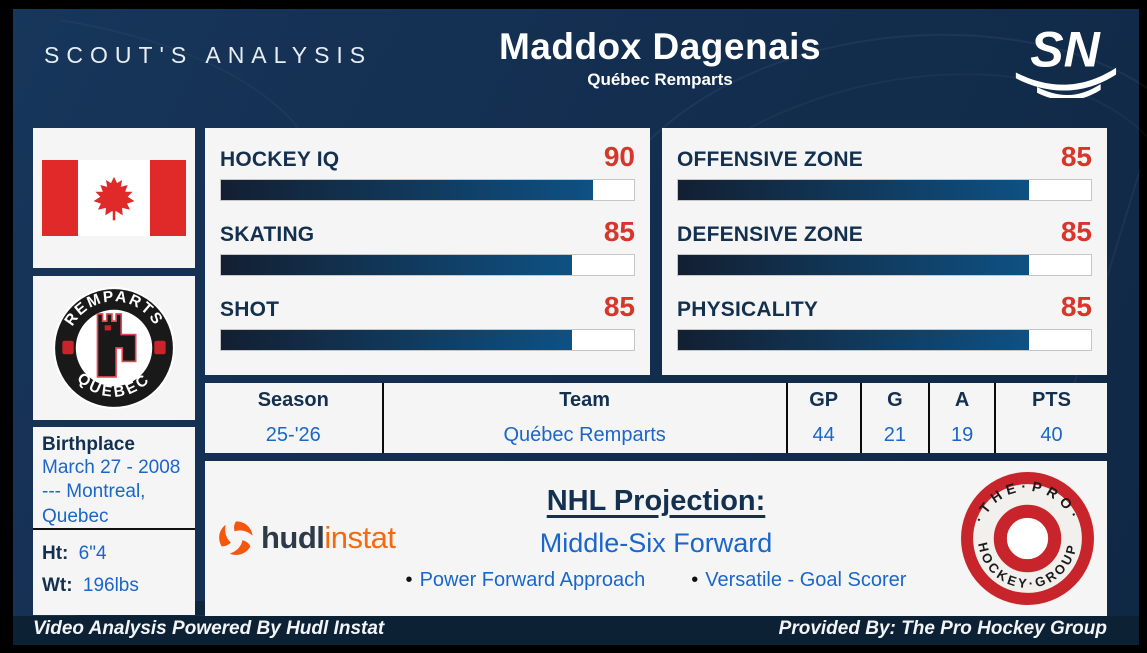  I want to click on hudl-instat-logo: hudl instat, so click(306, 538).